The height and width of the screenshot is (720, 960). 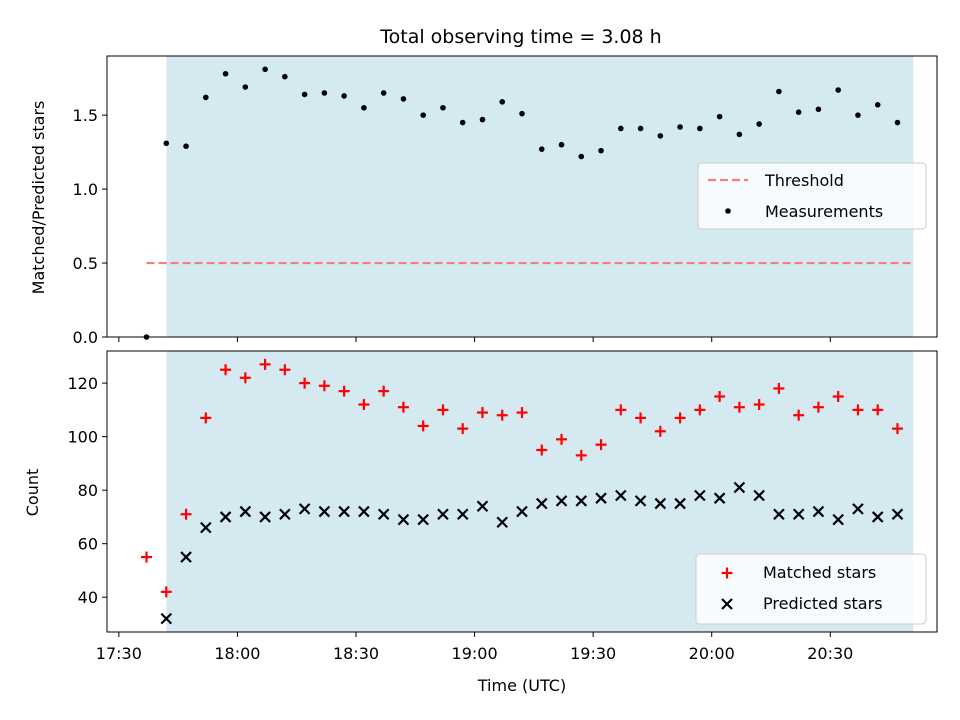 I want to click on x-tick-label: 19:00, so click(x=475, y=653).